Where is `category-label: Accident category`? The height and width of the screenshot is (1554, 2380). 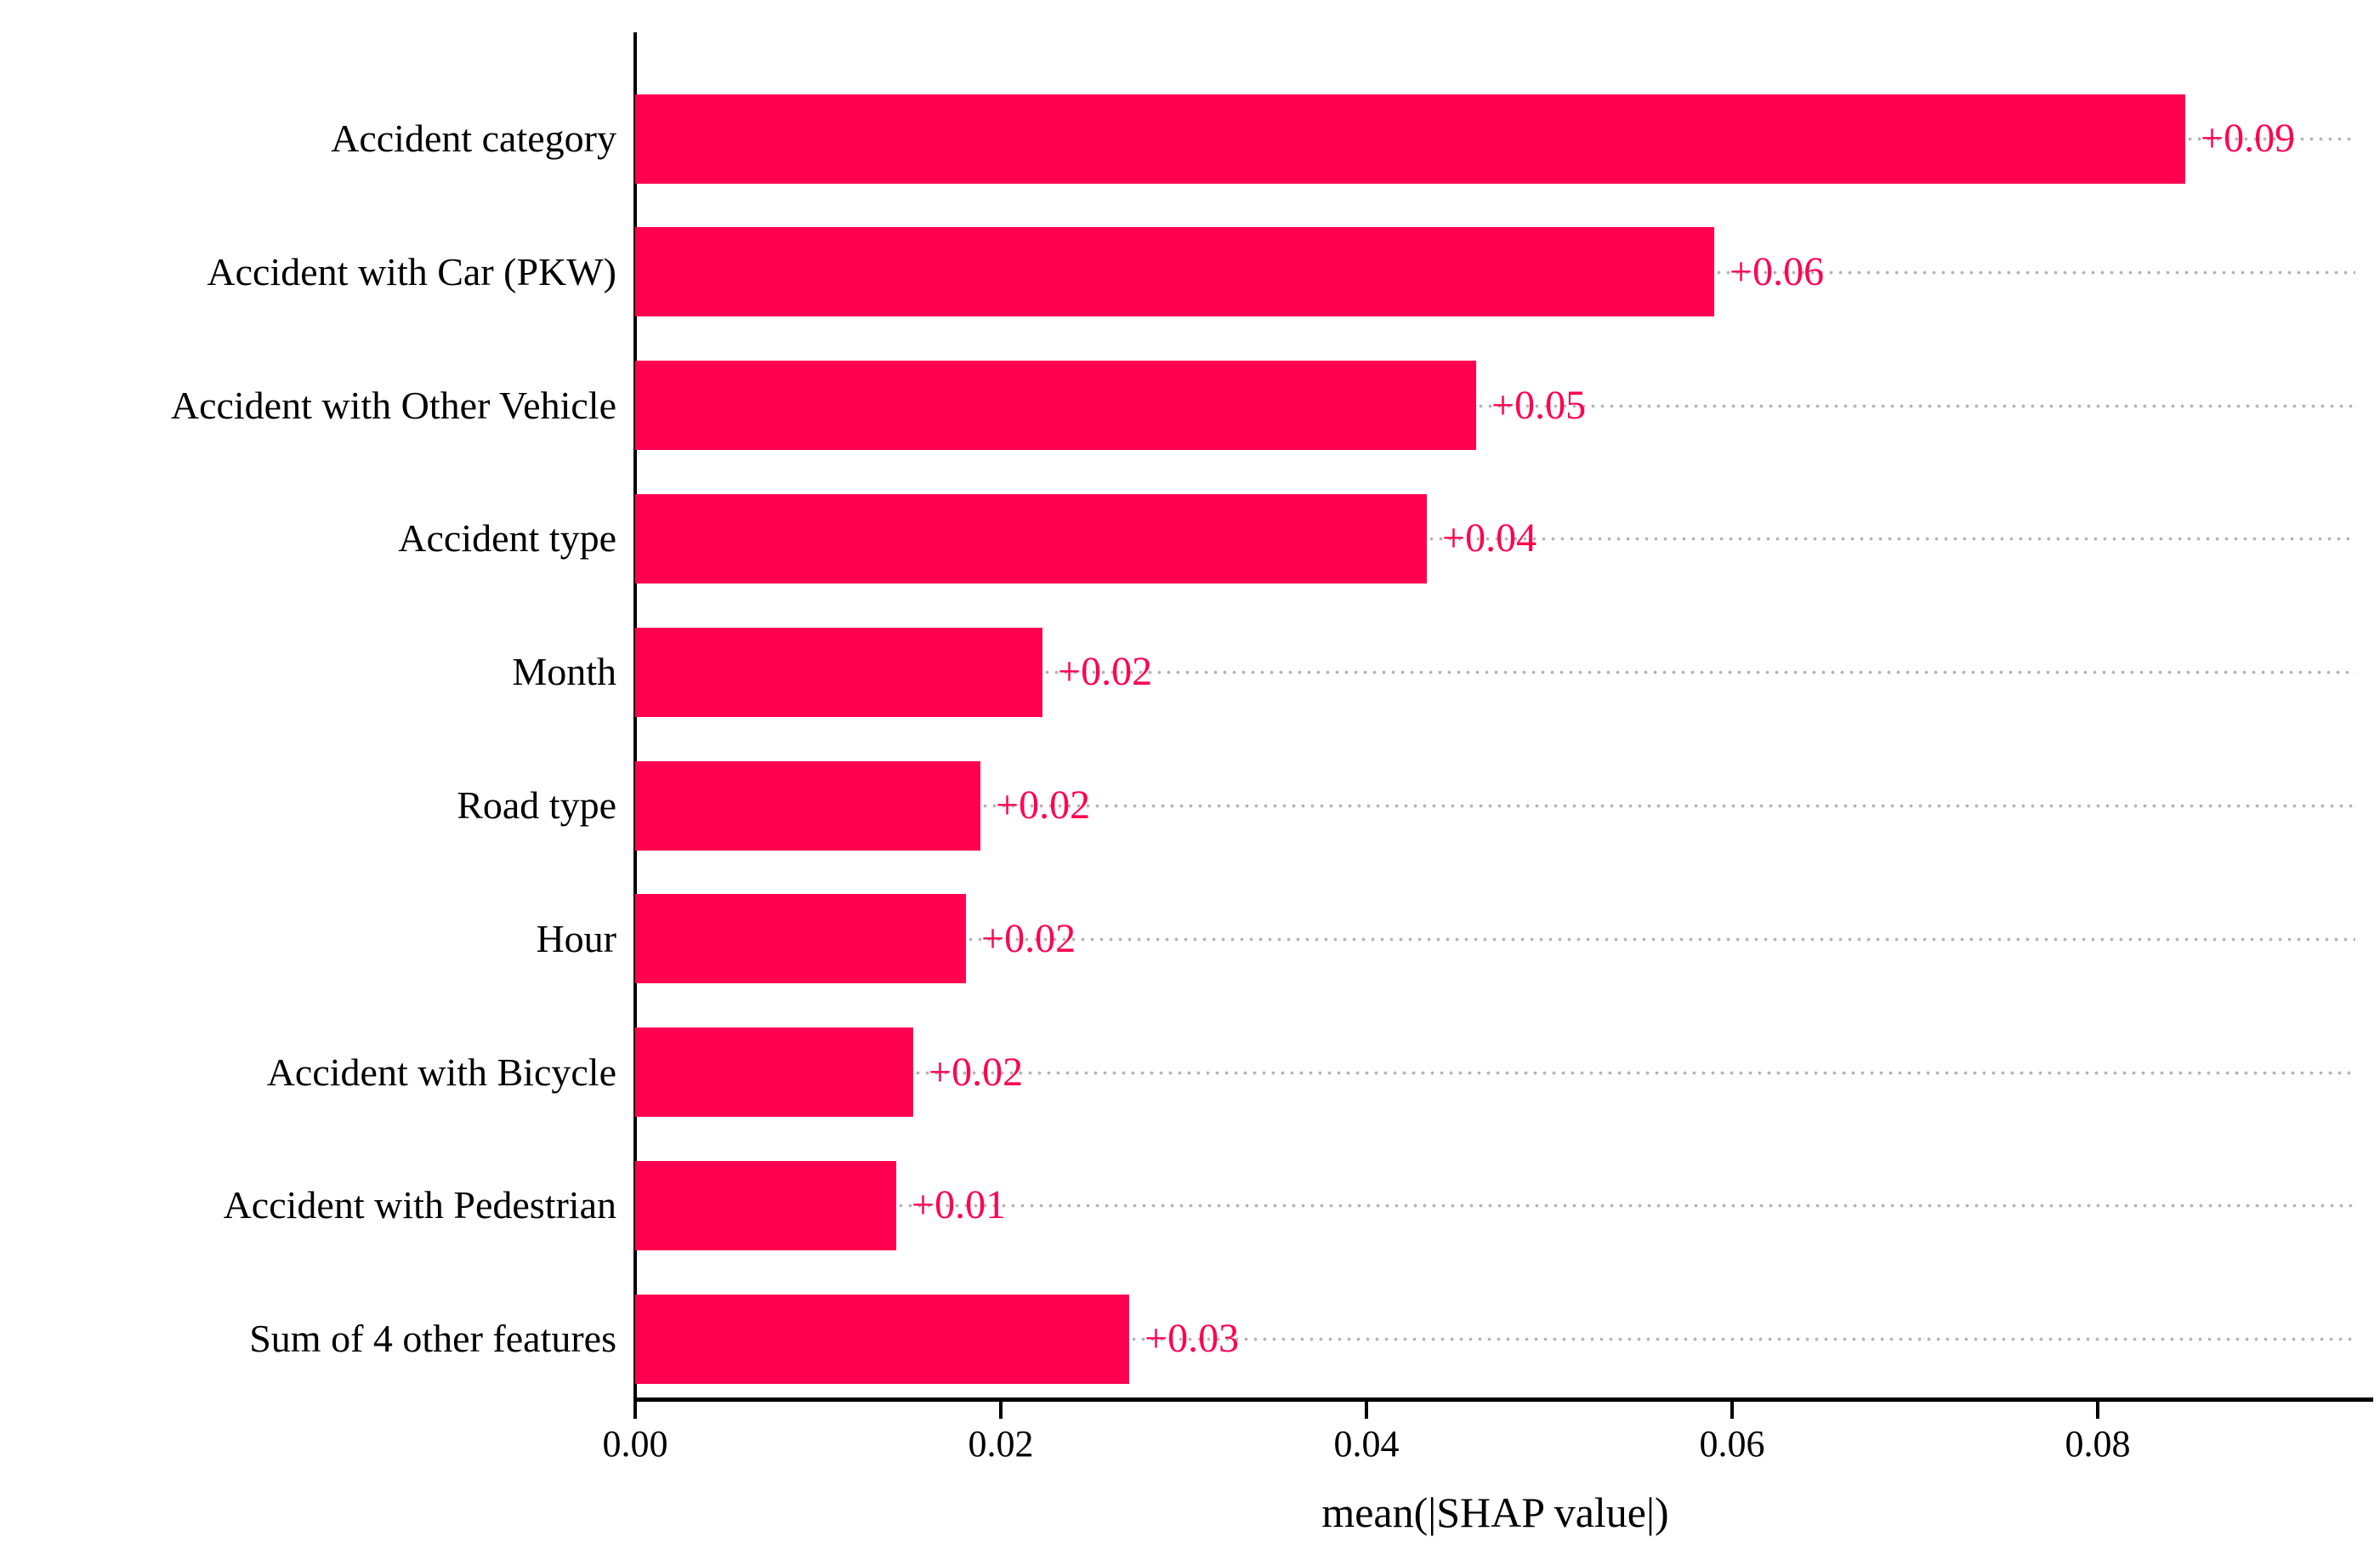 category-label: Accident category is located at coordinates (474, 138).